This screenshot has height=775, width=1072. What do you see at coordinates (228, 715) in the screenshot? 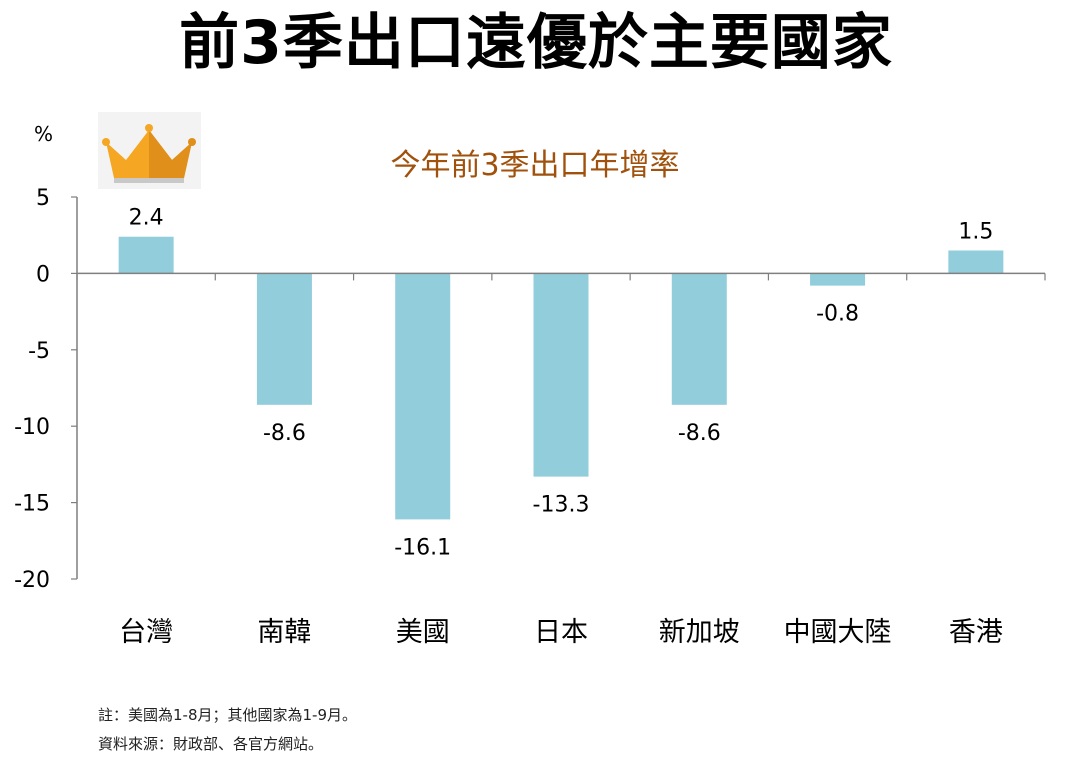
I see `footnote-note: 註：美國為1-8月；其他國家為1-9月。` at bounding box center [228, 715].